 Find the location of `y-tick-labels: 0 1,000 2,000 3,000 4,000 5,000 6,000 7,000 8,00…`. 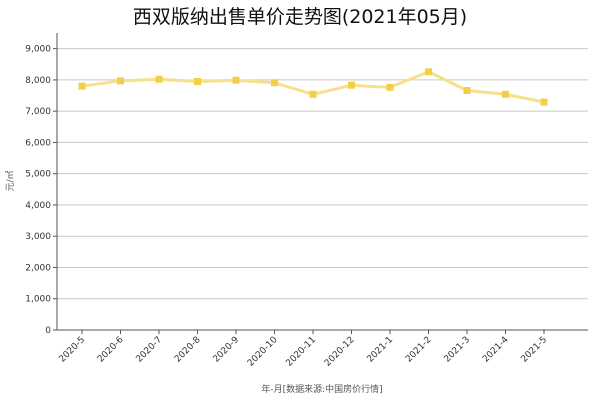

y-tick-labels: 0 1,000 2,000 3,000 4,000 5,000 6,000 7,000 8,00… is located at coordinates (41, 190).